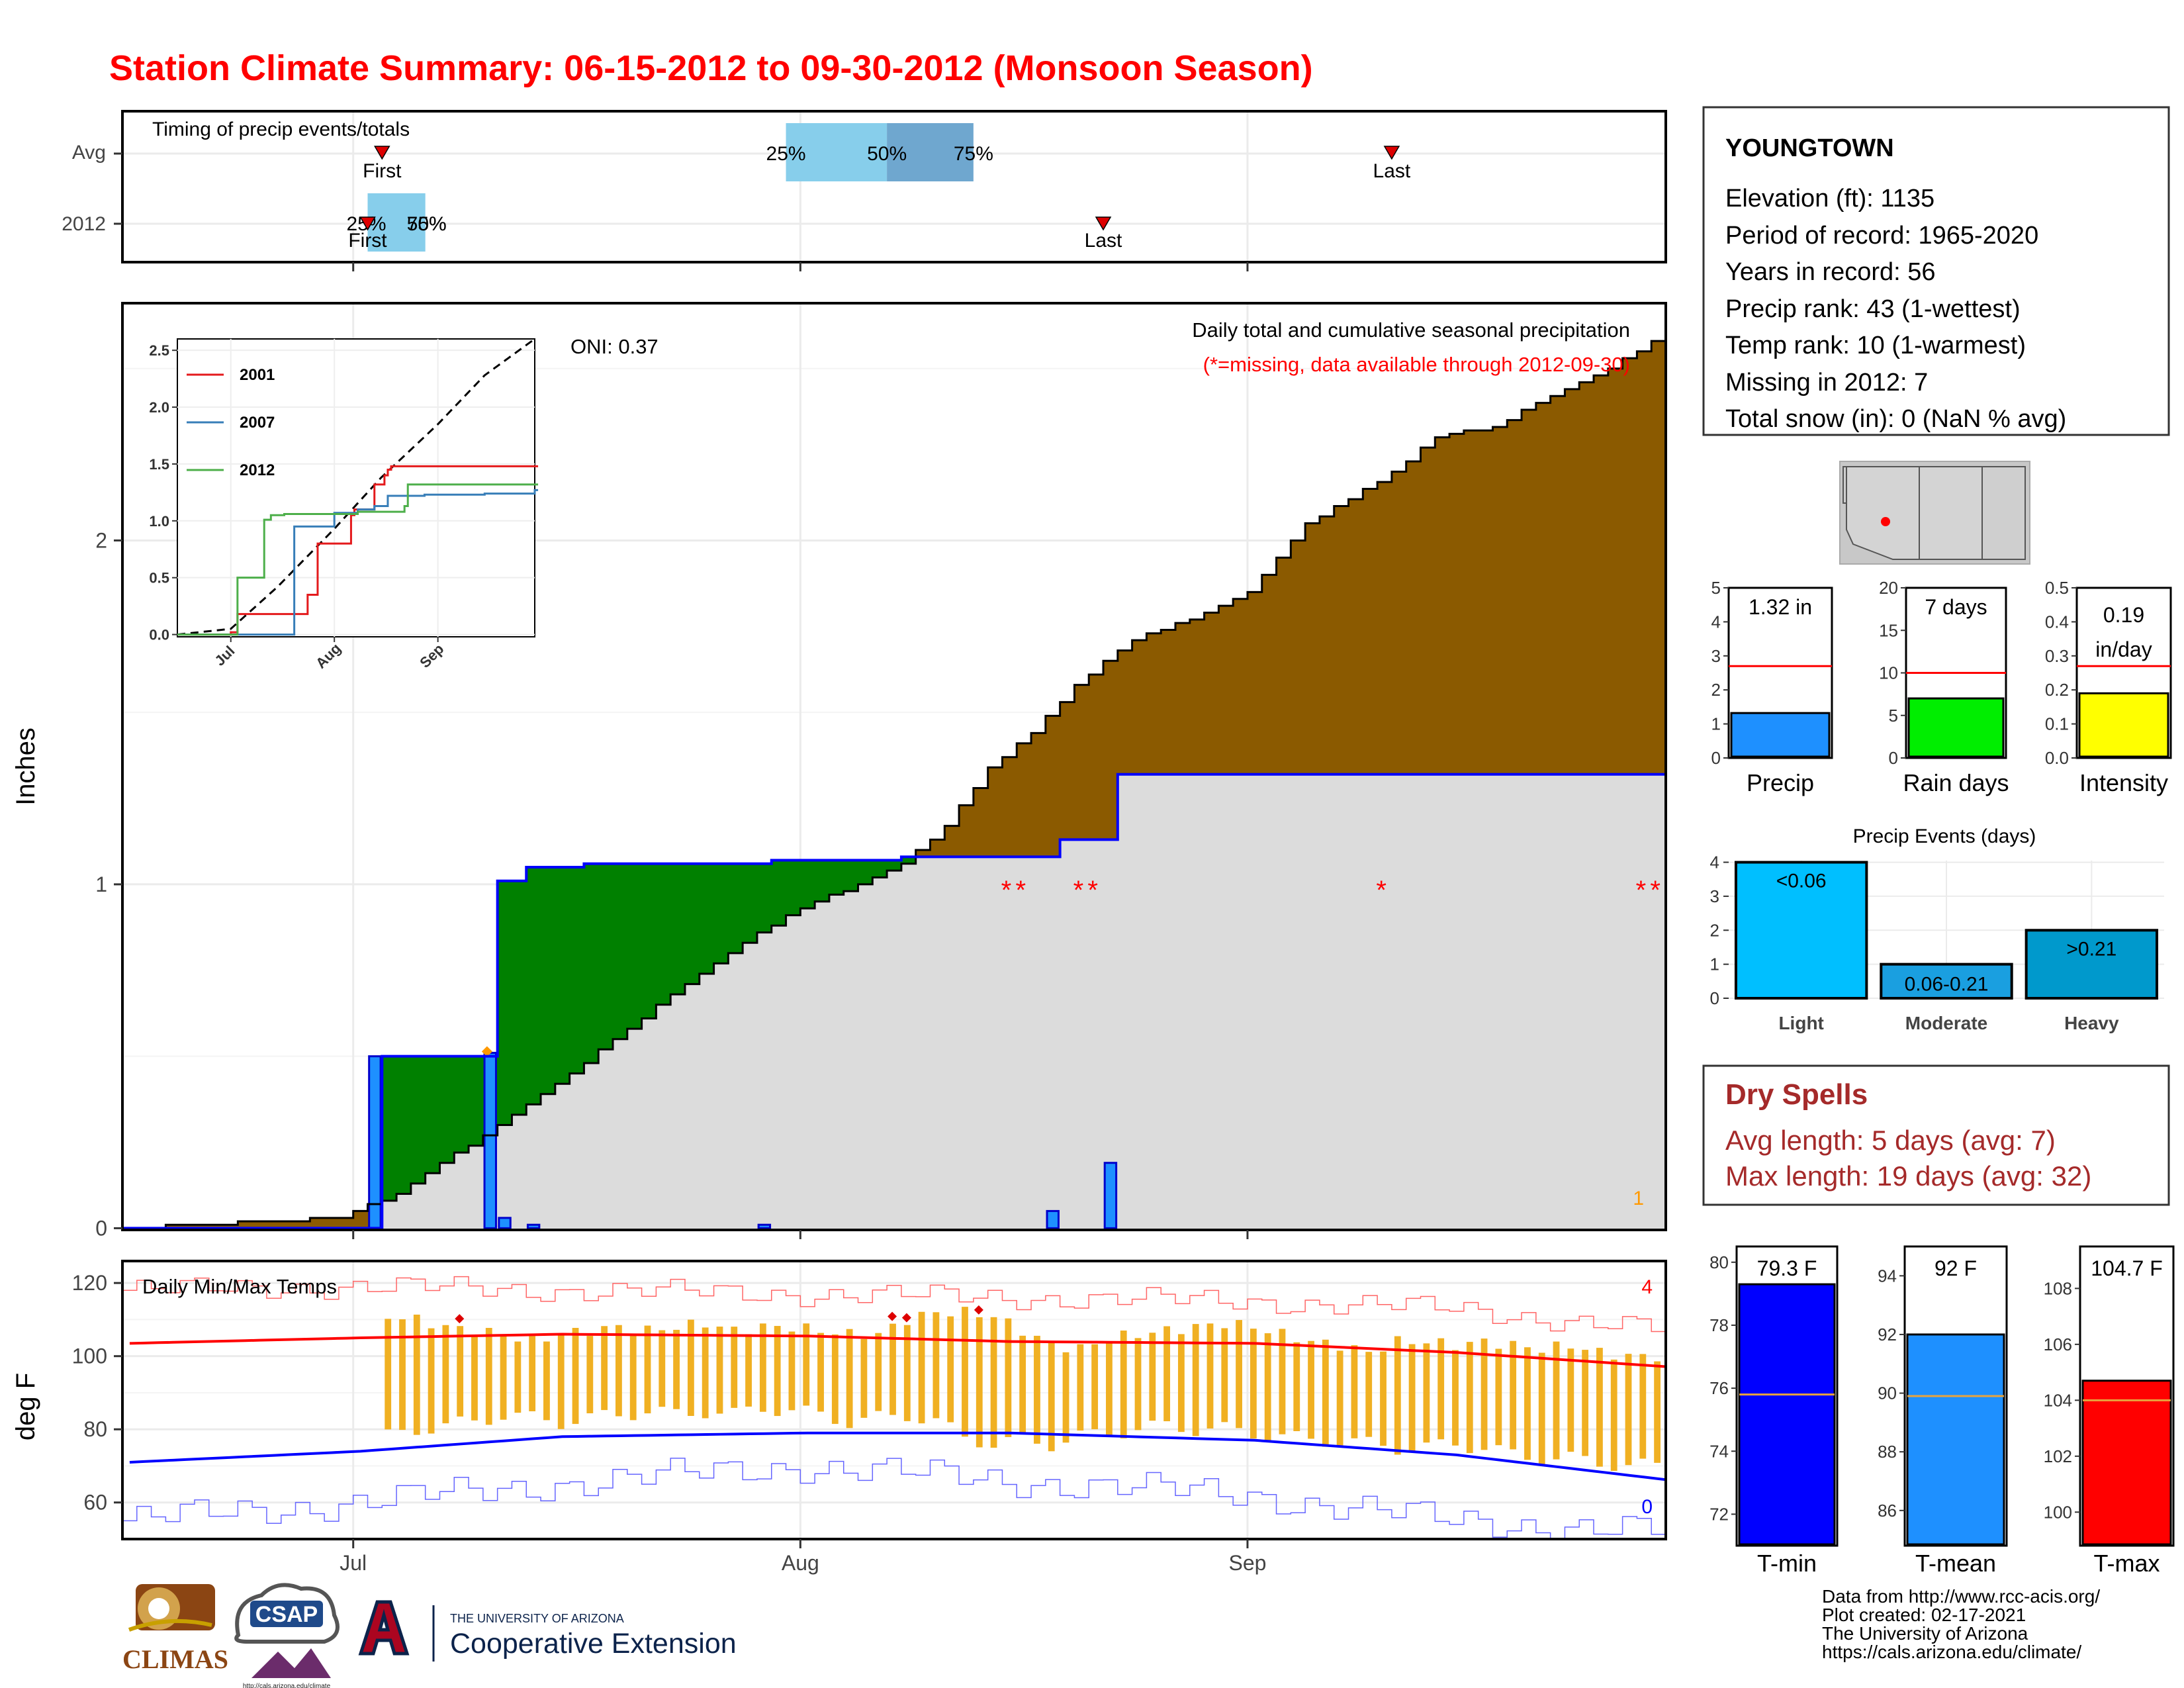  I want to click on station-elevation: Elevation (ft): 1135, so click(1829, 198).